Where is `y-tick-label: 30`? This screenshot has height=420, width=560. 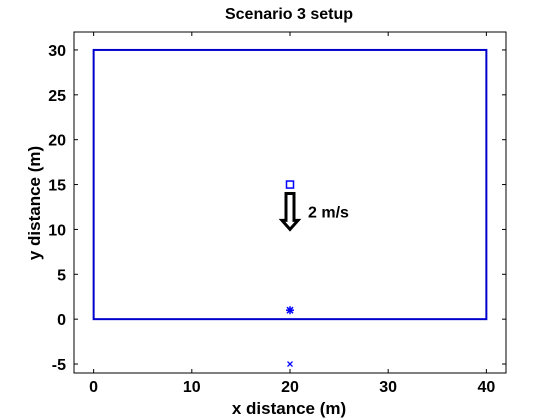 y-tick-label: 30 is located at coordinates (57, 51).